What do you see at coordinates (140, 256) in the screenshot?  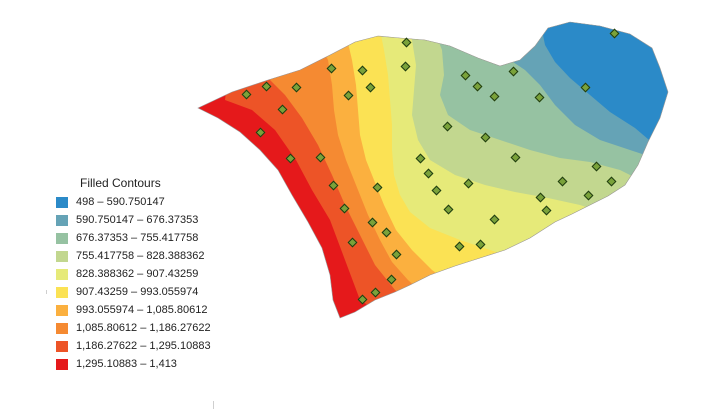 I see `legend-label: 755.417758 – 828.388362` at bounding box center [140, 256].